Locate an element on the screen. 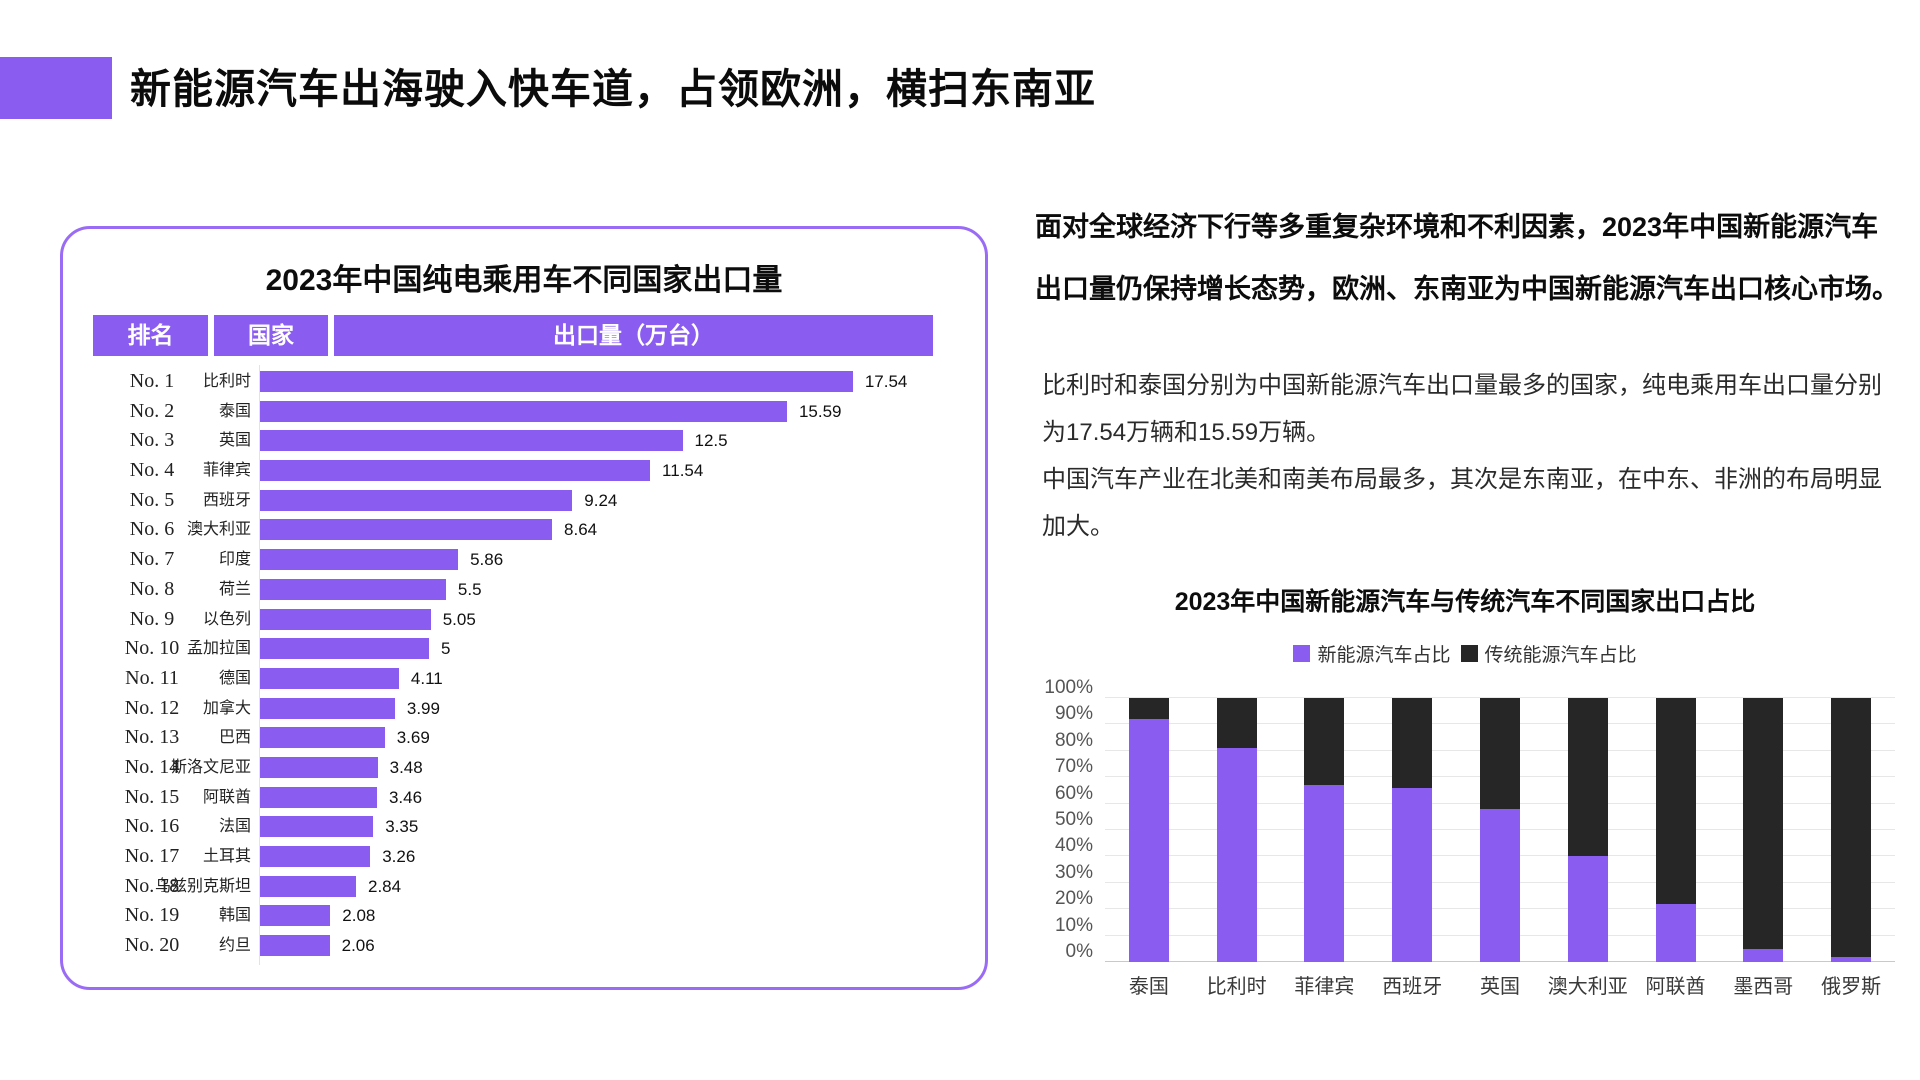  x-axis-label: 比利时 is located at coordinates (1236, 987).